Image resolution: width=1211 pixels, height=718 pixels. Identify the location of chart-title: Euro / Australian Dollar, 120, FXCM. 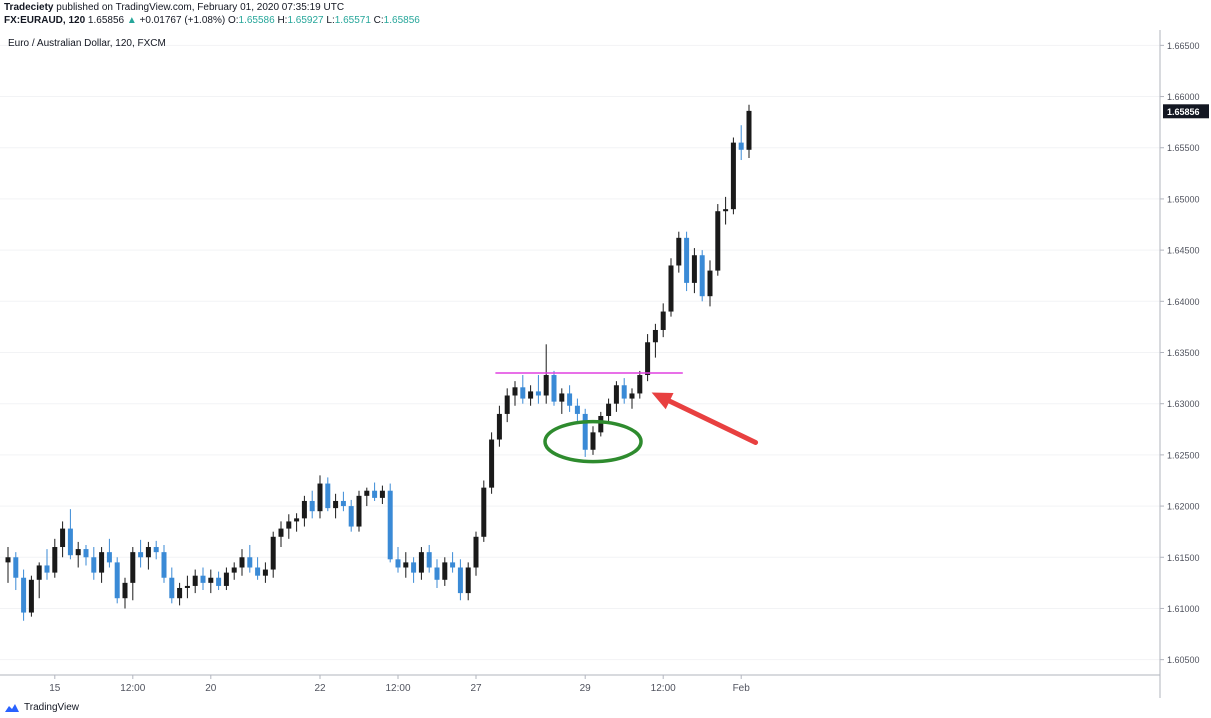
(87, 43).